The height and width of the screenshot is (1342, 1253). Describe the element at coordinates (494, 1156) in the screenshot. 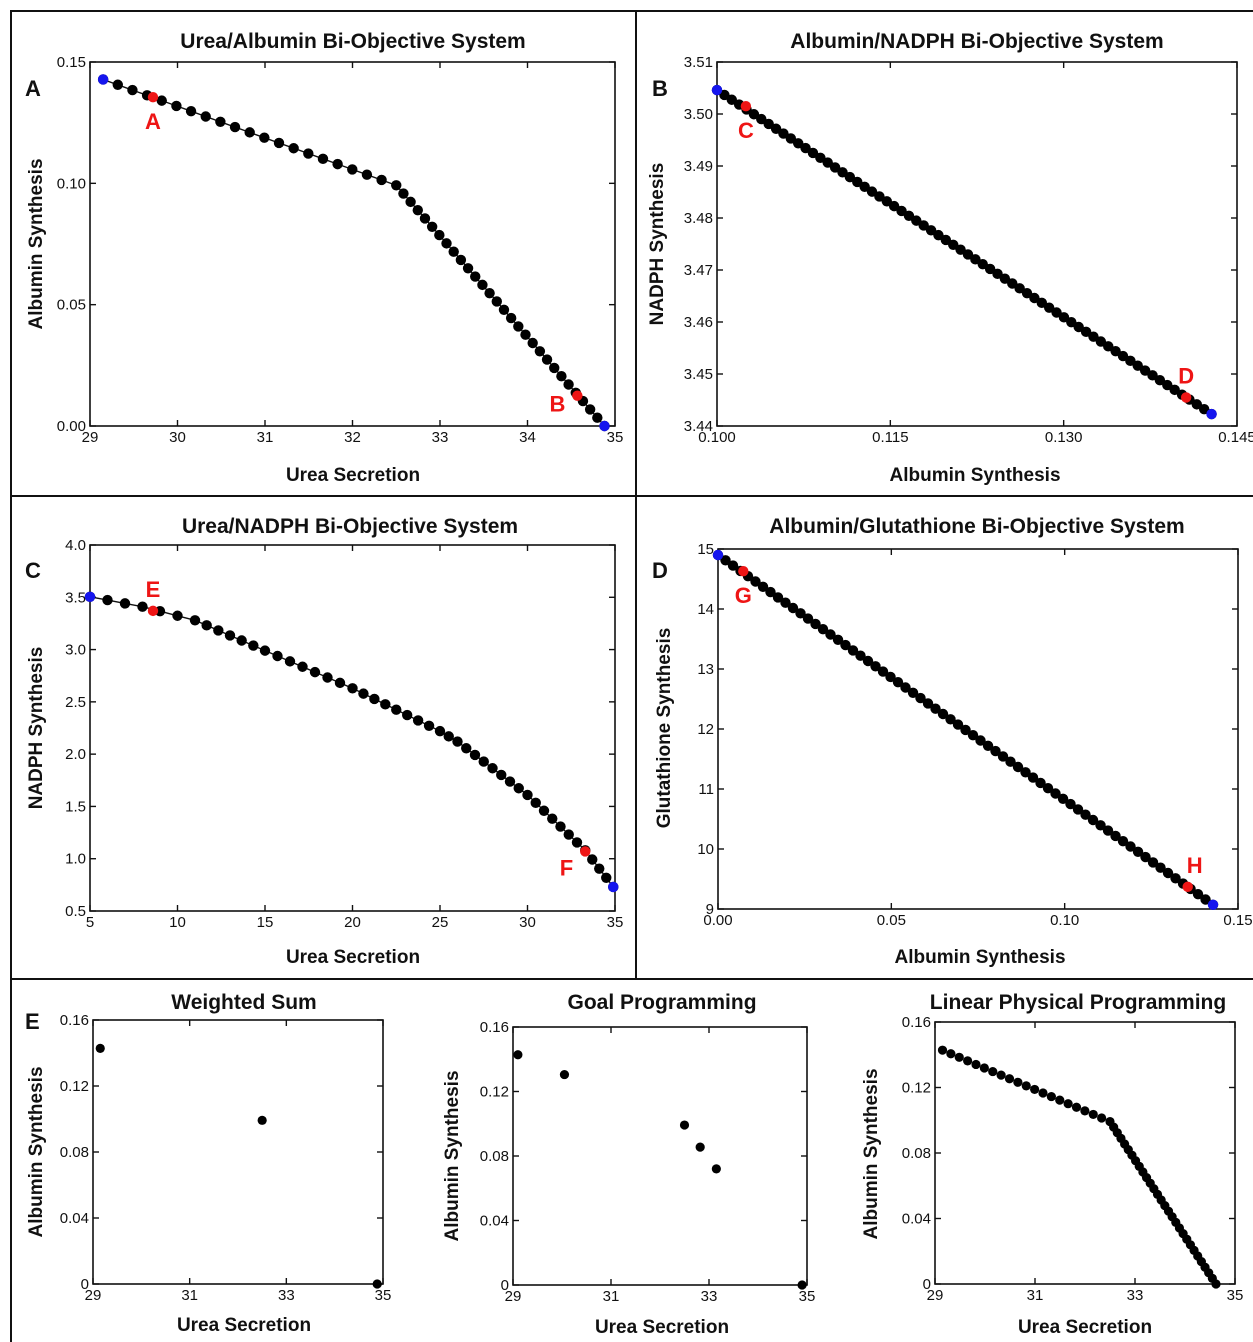

I see `y-tick-label: 0.08` at that location.